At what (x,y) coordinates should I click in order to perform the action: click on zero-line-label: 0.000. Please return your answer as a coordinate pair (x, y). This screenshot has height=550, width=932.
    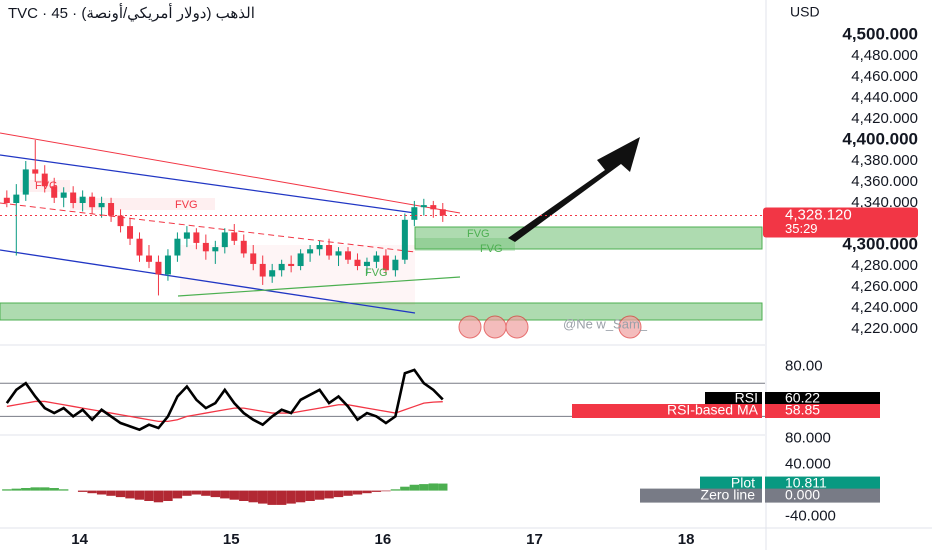
    Looking at the image, I should click on (802, 494).